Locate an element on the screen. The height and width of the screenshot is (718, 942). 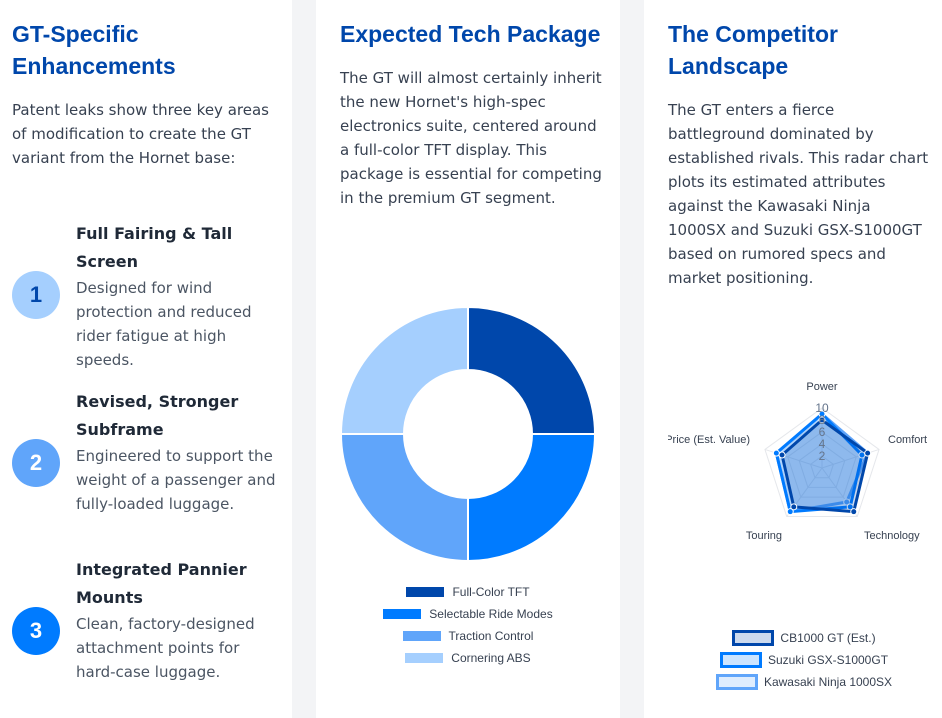
legend-label: Cornering ABS is located at coordinates (491, 658).